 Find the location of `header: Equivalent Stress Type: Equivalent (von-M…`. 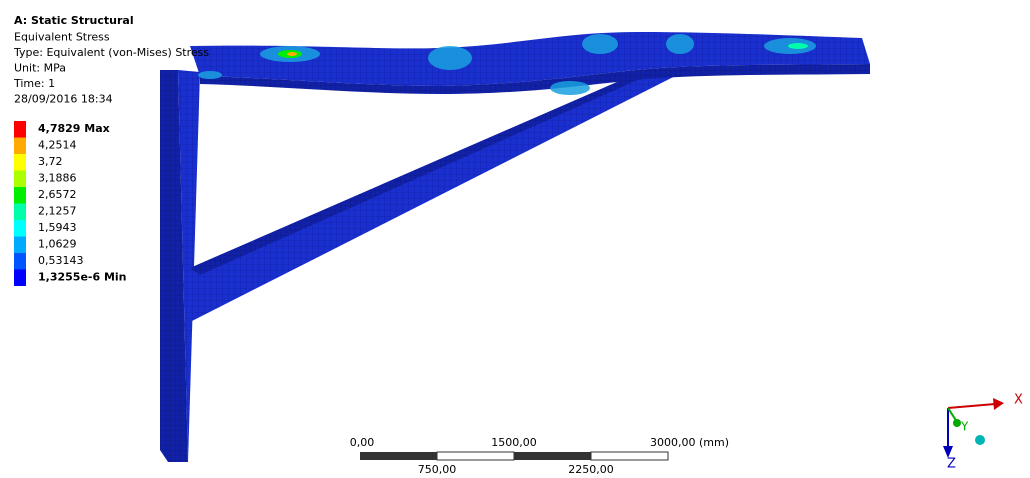

header: Equivalent Stress Type: Equivalent (von-M… is located at coordinates (111, 68).